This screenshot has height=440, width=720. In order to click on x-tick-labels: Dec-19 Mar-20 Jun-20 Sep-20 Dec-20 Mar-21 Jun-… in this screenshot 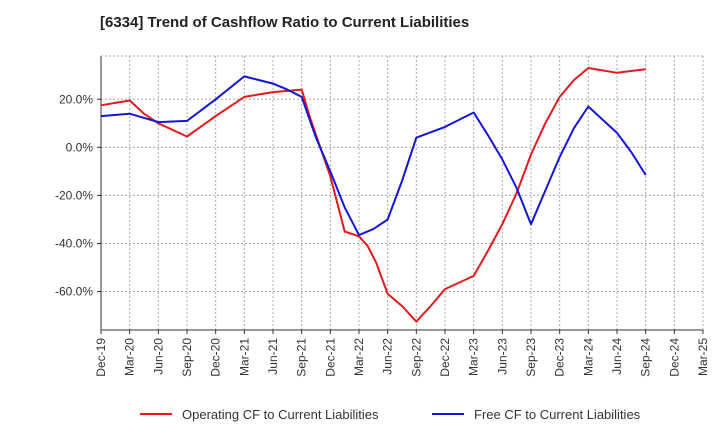, I will do `click(402, 357)`.